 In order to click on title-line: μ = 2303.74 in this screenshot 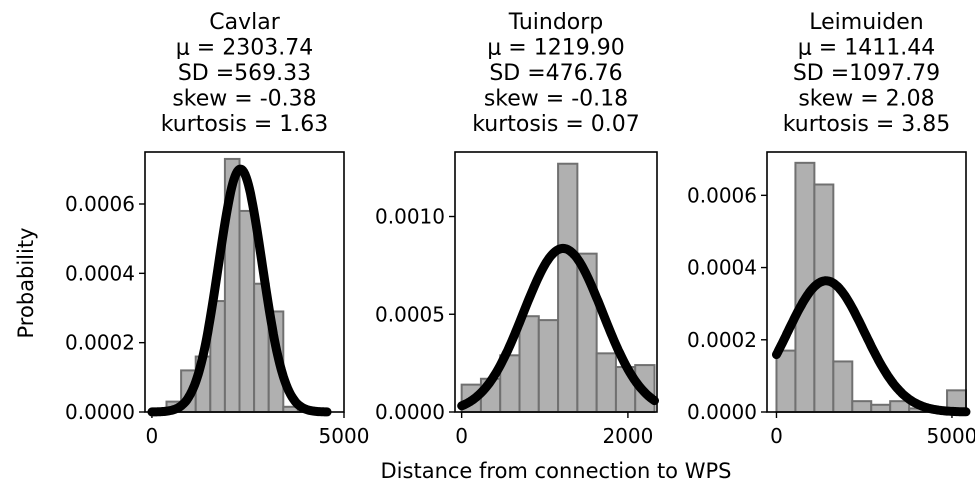, I will do `click(244, 48)`.